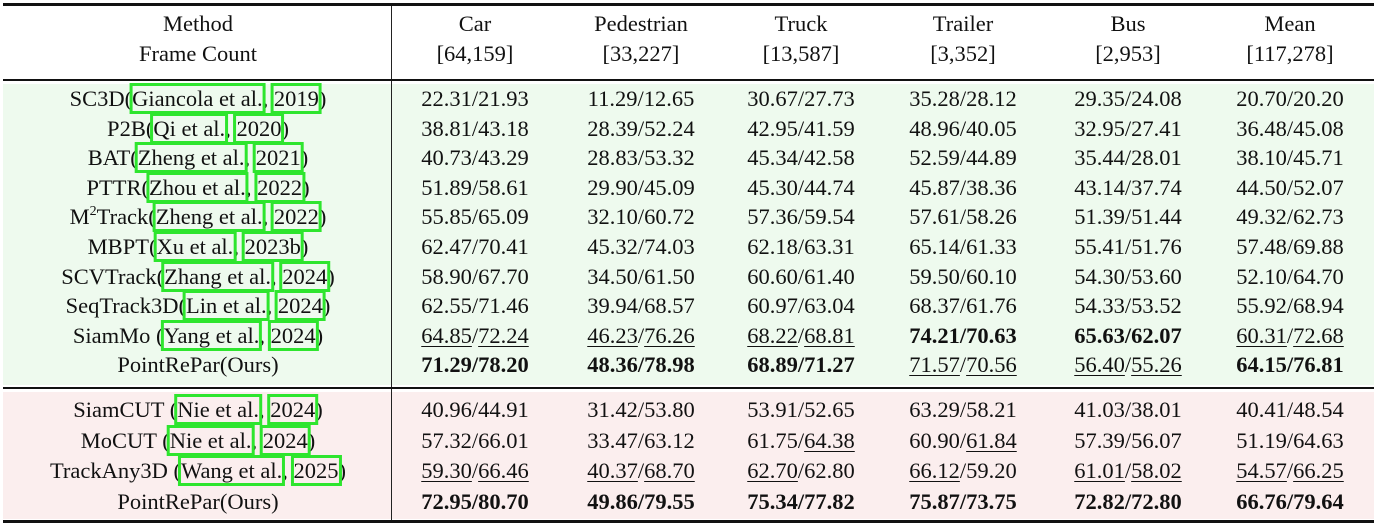  I want to click on metric-cell: 28.83/53.32, so click(641, 158).